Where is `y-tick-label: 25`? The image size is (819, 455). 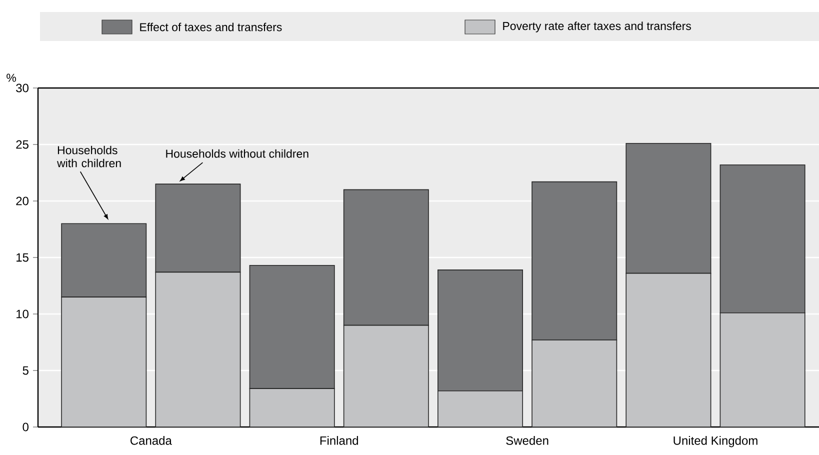
y-tick-label: 25 is located at coordinates (22, 144).